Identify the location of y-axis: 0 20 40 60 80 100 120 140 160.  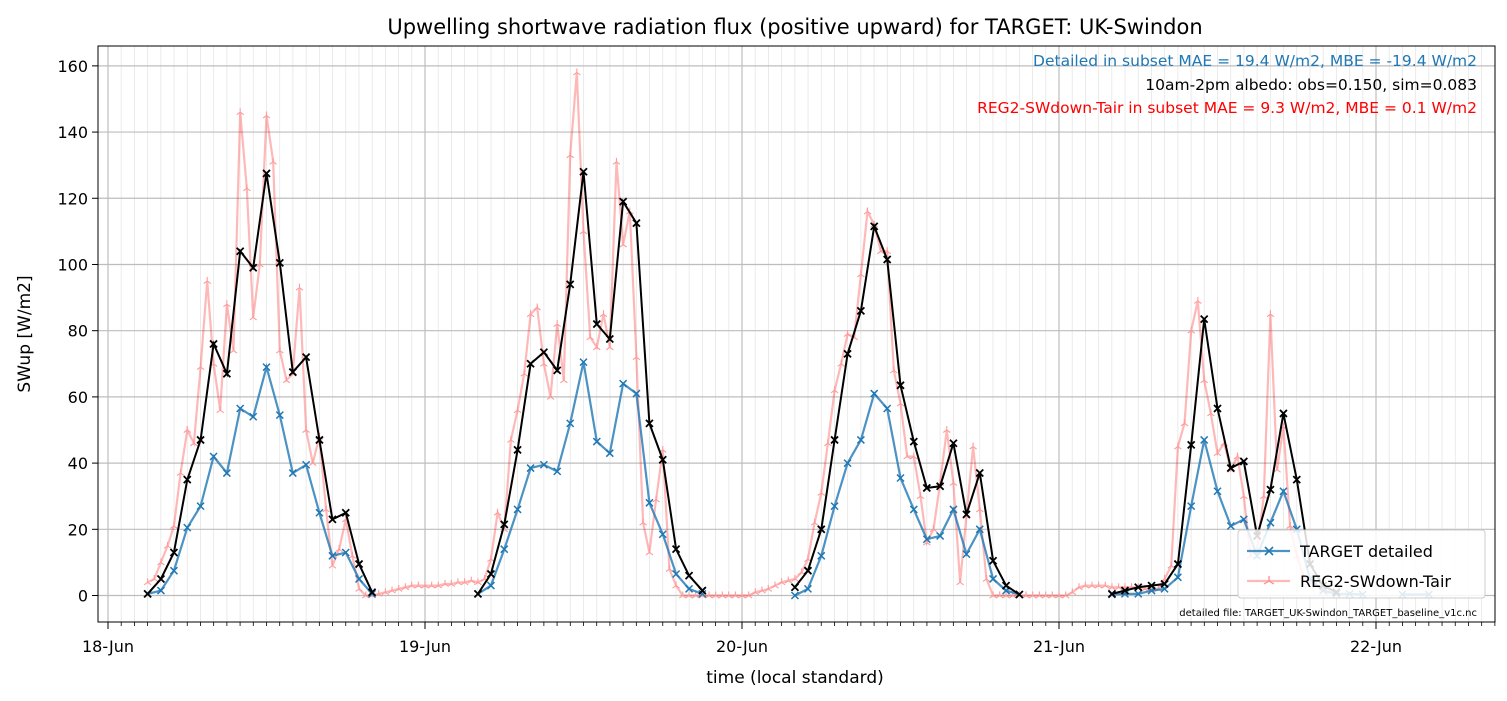
(77, 331).